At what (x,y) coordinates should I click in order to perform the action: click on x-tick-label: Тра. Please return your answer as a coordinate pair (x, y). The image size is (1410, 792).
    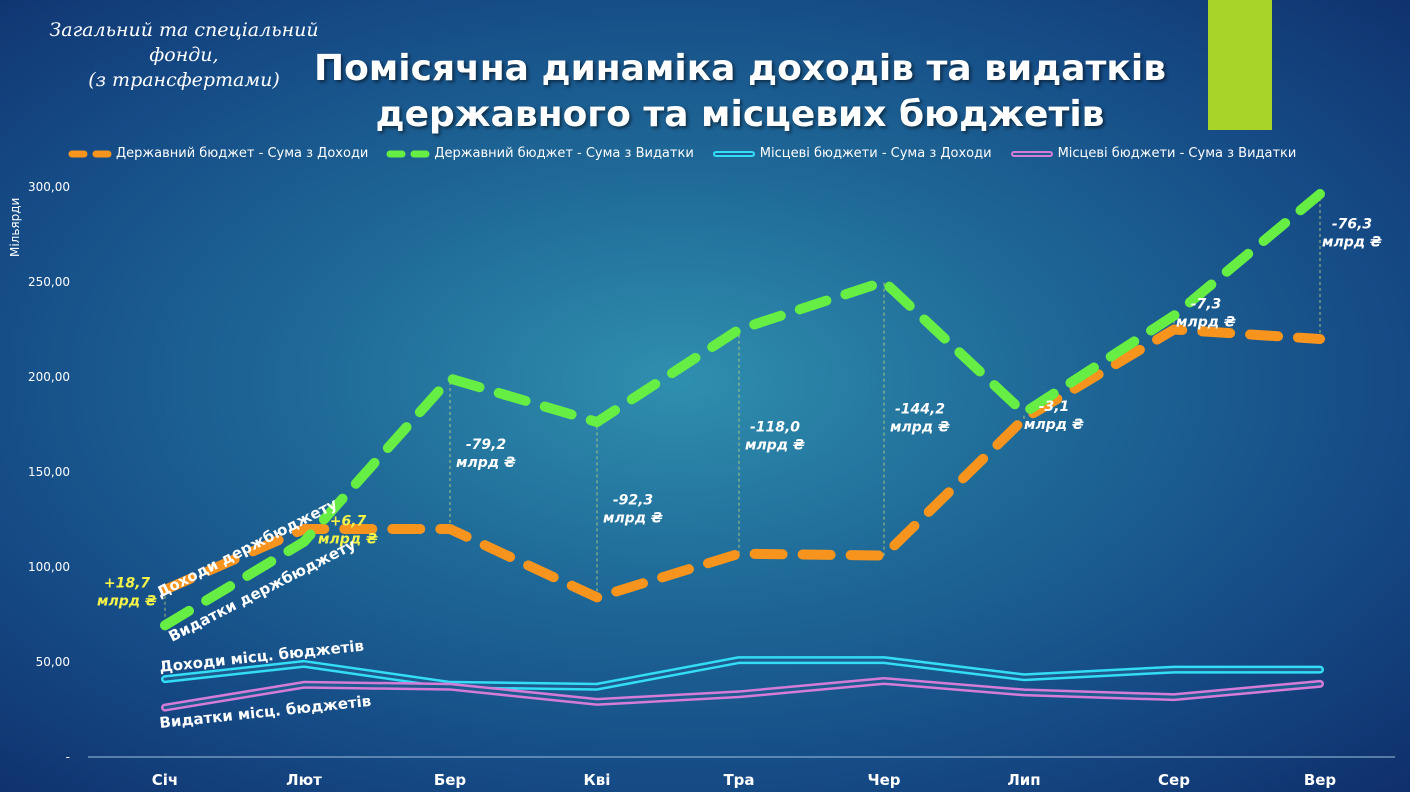
    Looking at the image, I should click on (738, 780).